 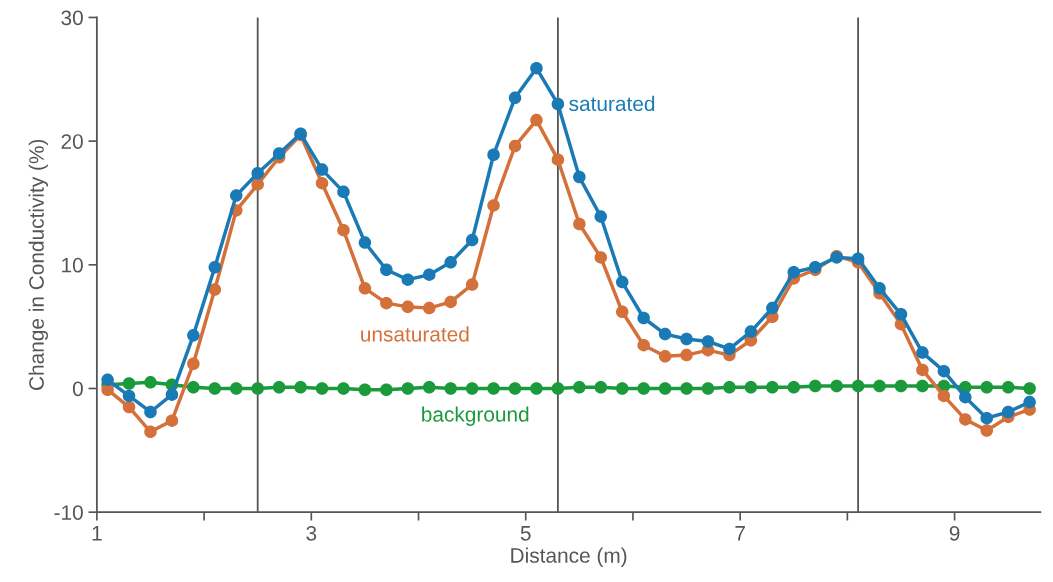 I want to click on y-tick-label: 20, so click(x=72, y=141).